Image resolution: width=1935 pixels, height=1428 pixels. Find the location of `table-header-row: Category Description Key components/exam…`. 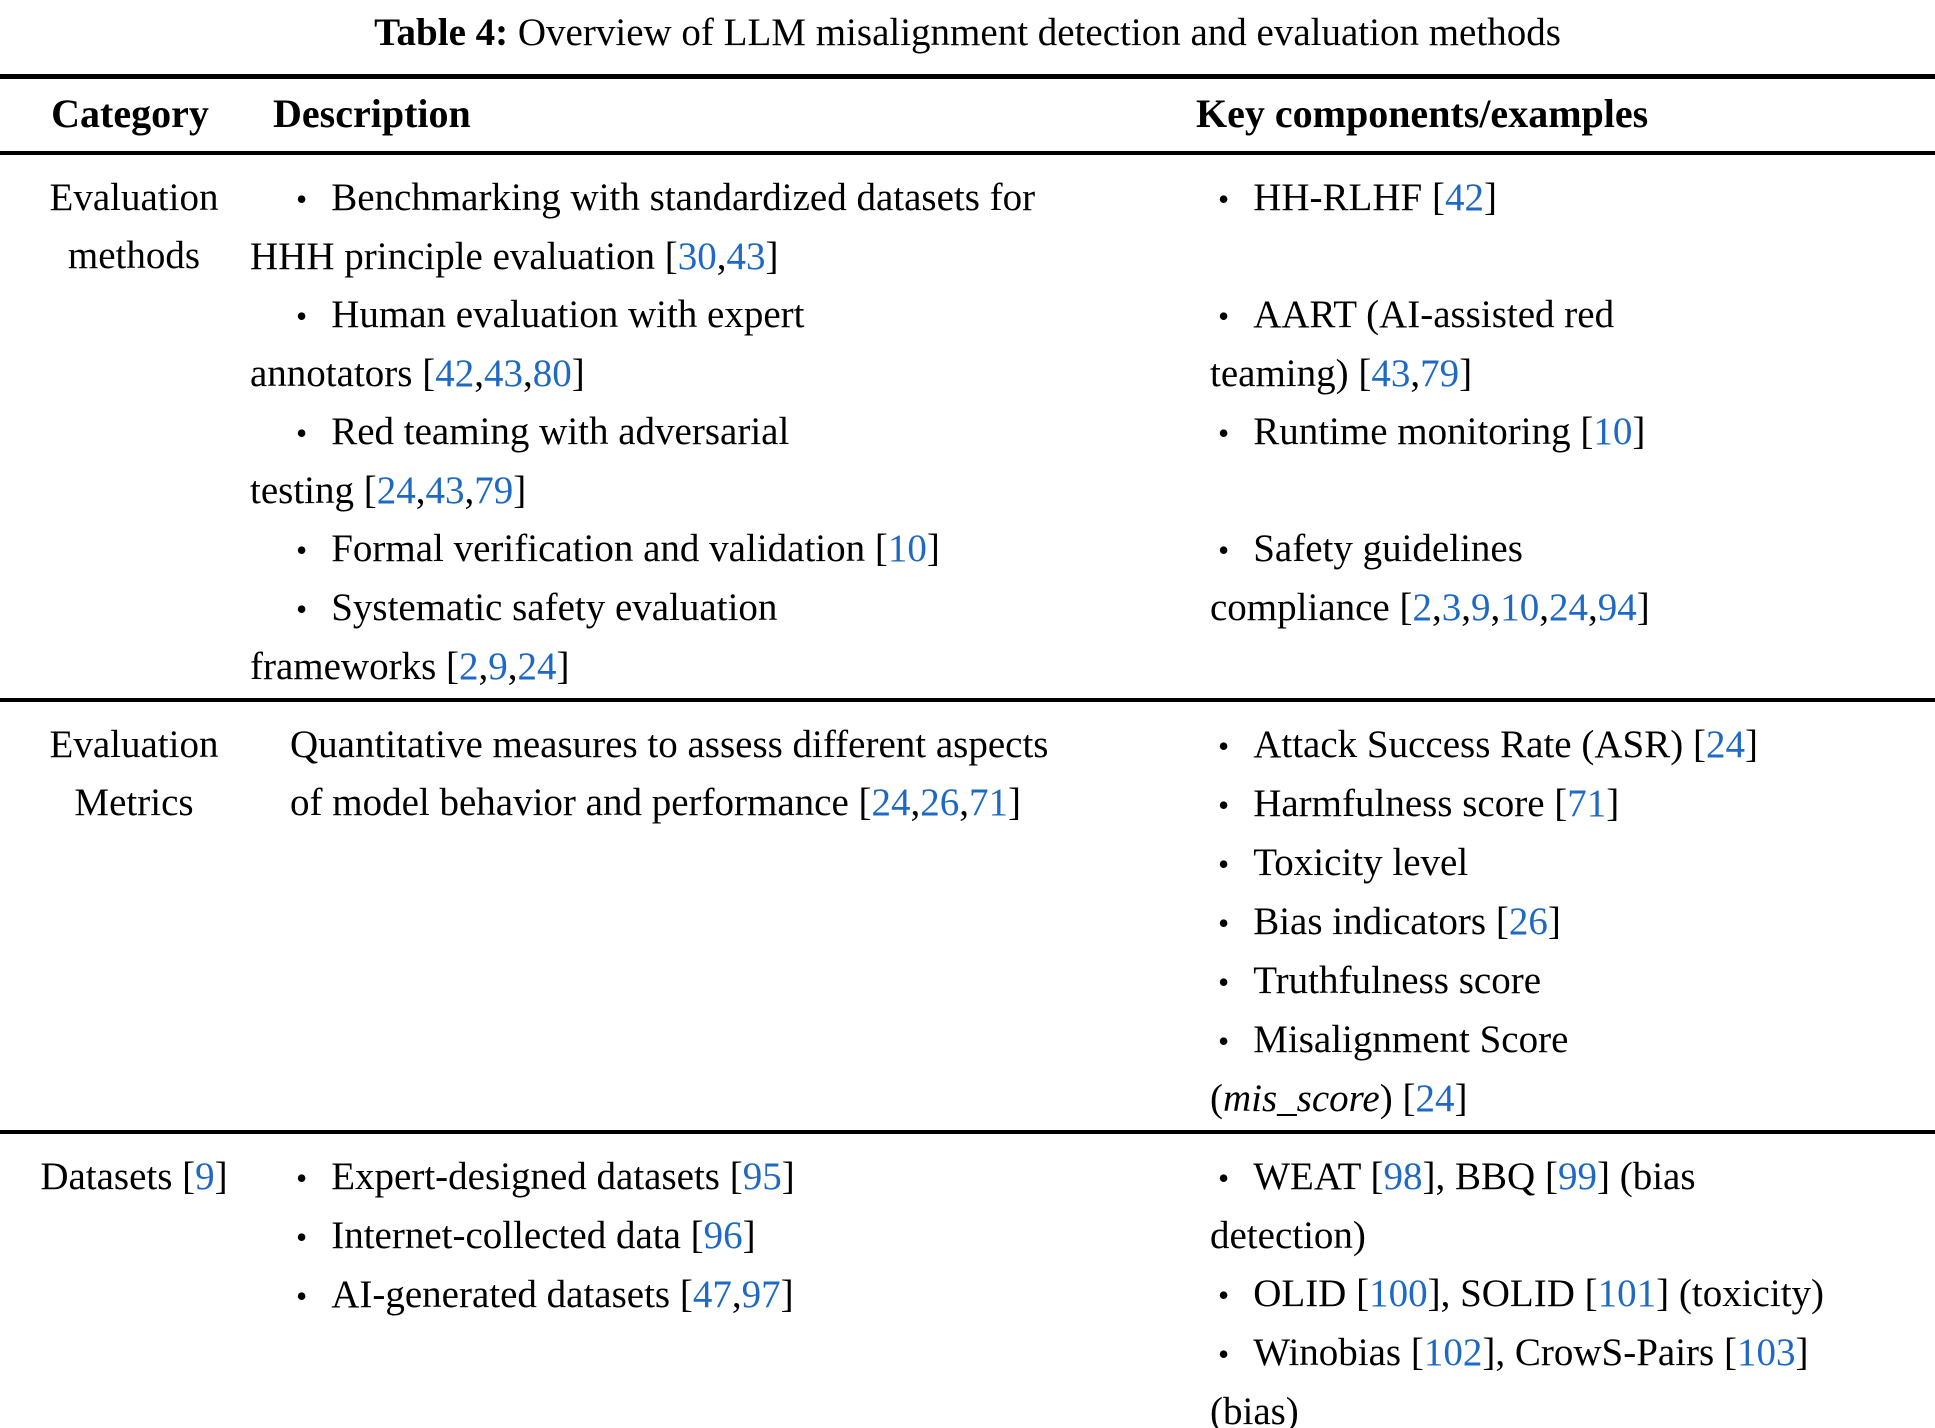

table-header-row: Category Description Key components/exam… is located at coordinates (967, 117).